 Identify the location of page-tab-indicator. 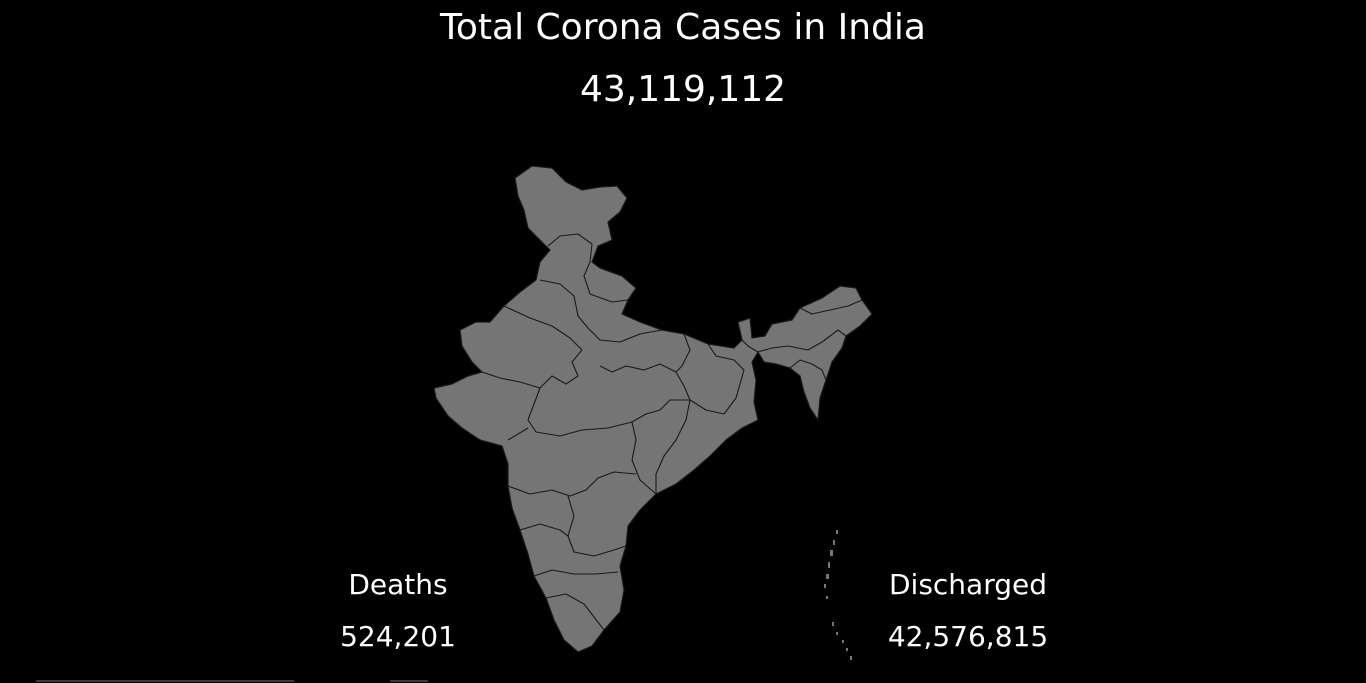
(165, 681).